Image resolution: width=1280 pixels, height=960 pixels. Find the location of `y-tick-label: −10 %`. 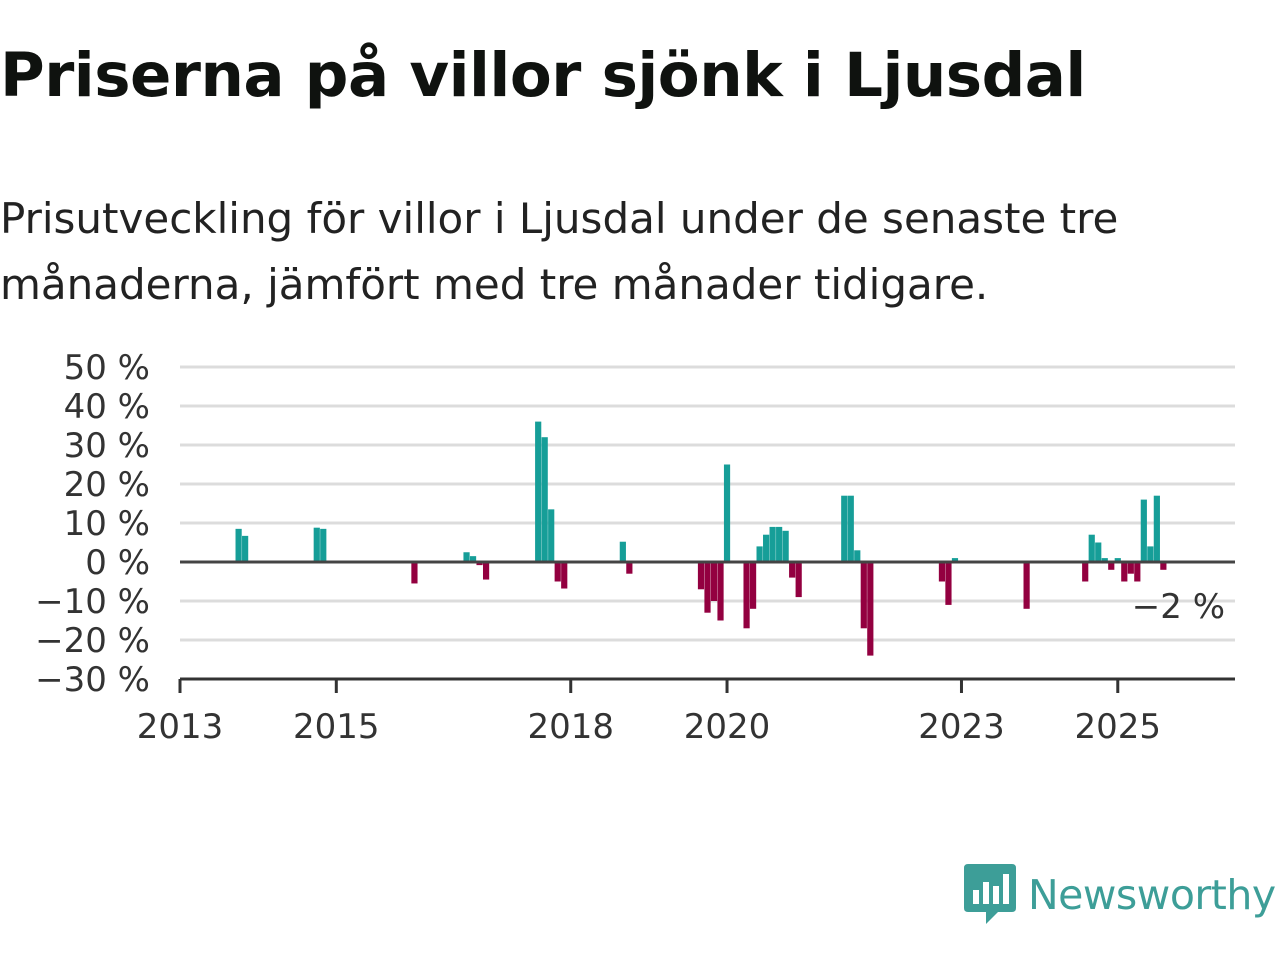

y-tick-label: −10 % is located at coordinates (92, 602).